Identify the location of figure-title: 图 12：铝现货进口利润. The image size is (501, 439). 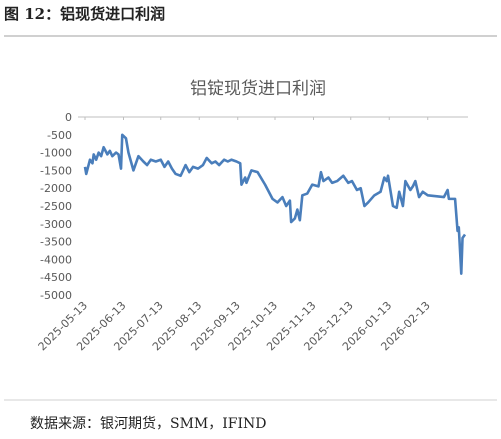
(84, 14).